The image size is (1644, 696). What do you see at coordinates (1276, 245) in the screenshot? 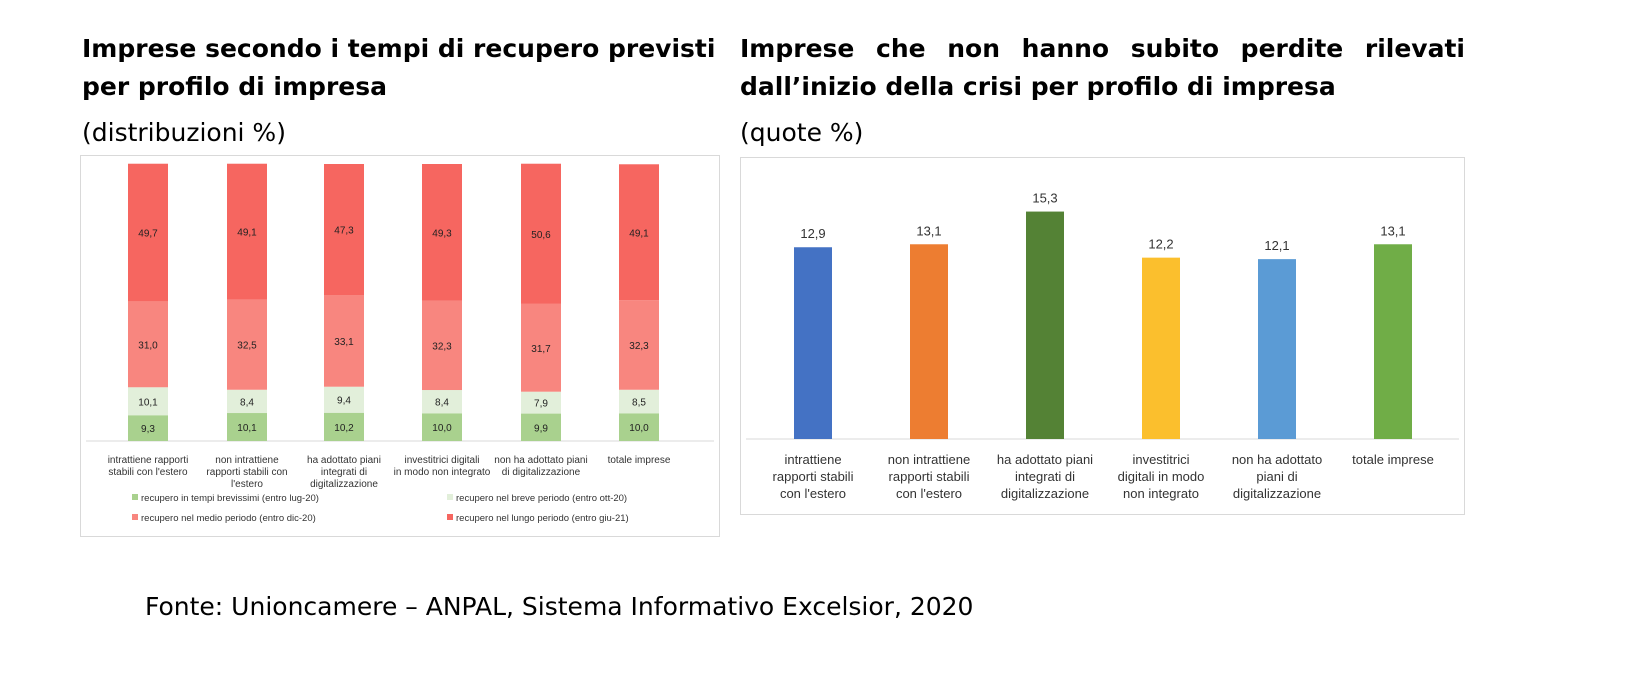
I see `data-label: 12,1` at bounding box center [1276, 245].